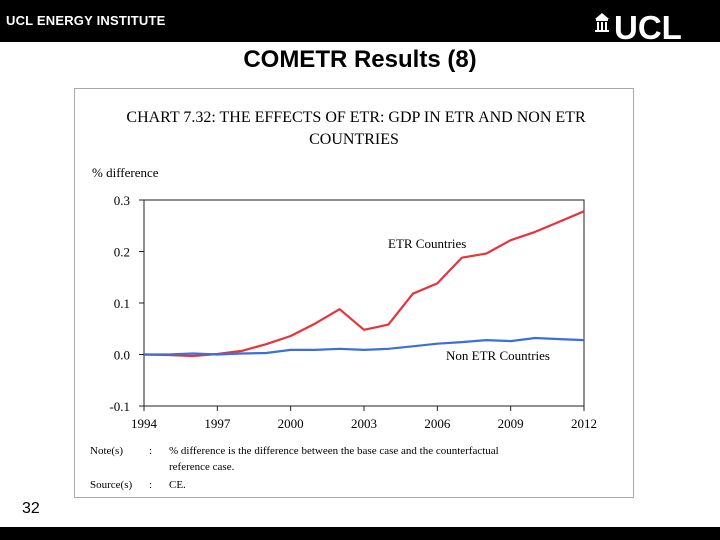 The height and width of the screenshot is (540, 720). What do you see at coordinates (144, 423) in the screenshot?
I see `x-tick-label: 1994` at bounding box center [144, 423].